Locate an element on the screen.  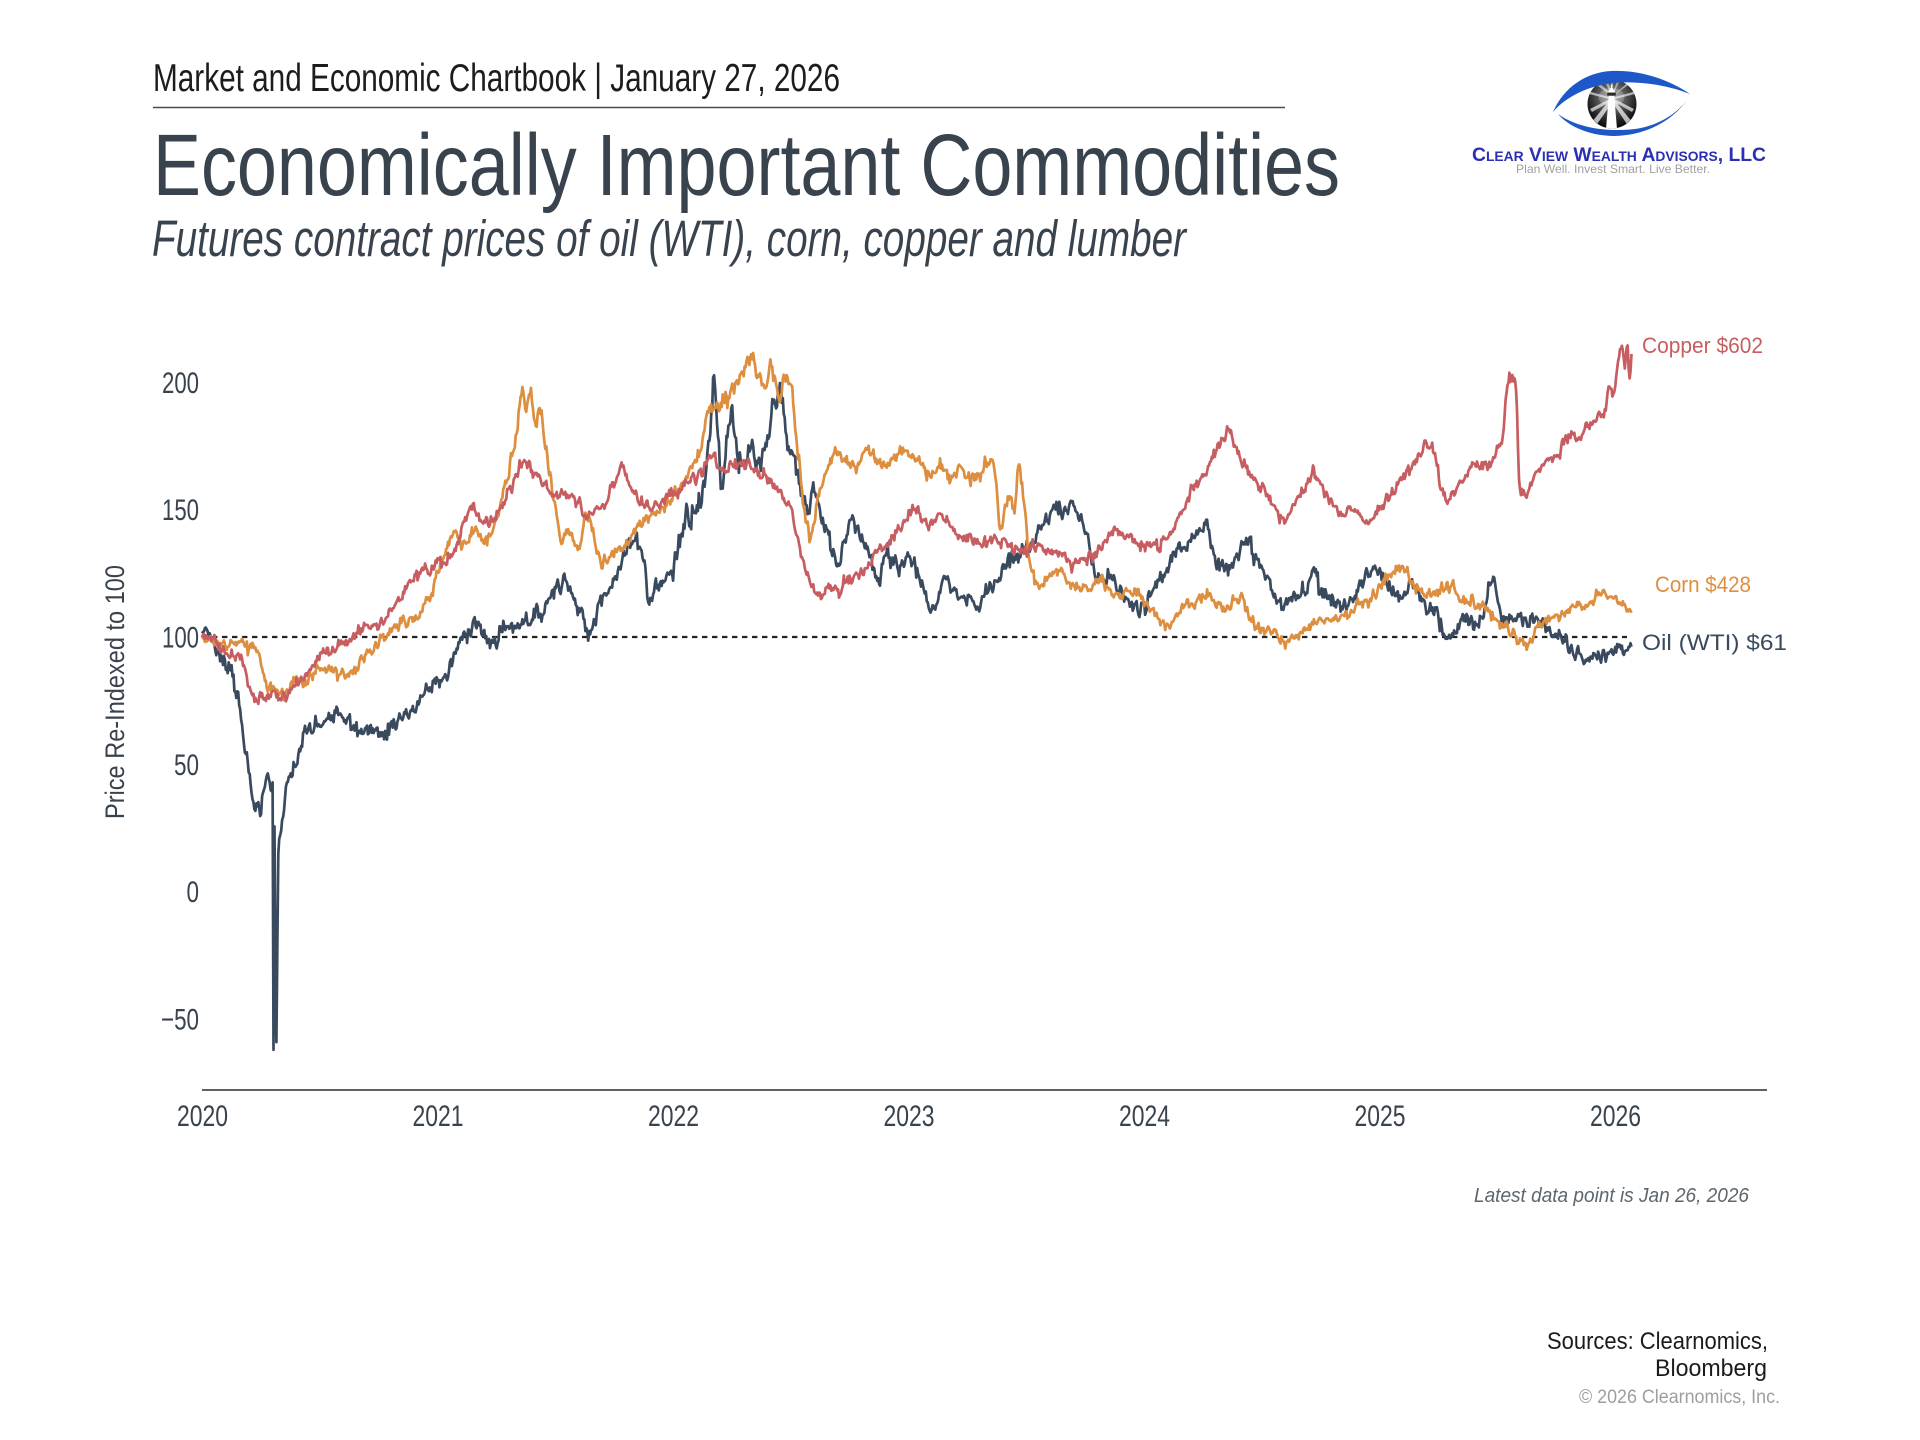
svg-text: Corn $428 is located at coordinates (1703, 584).